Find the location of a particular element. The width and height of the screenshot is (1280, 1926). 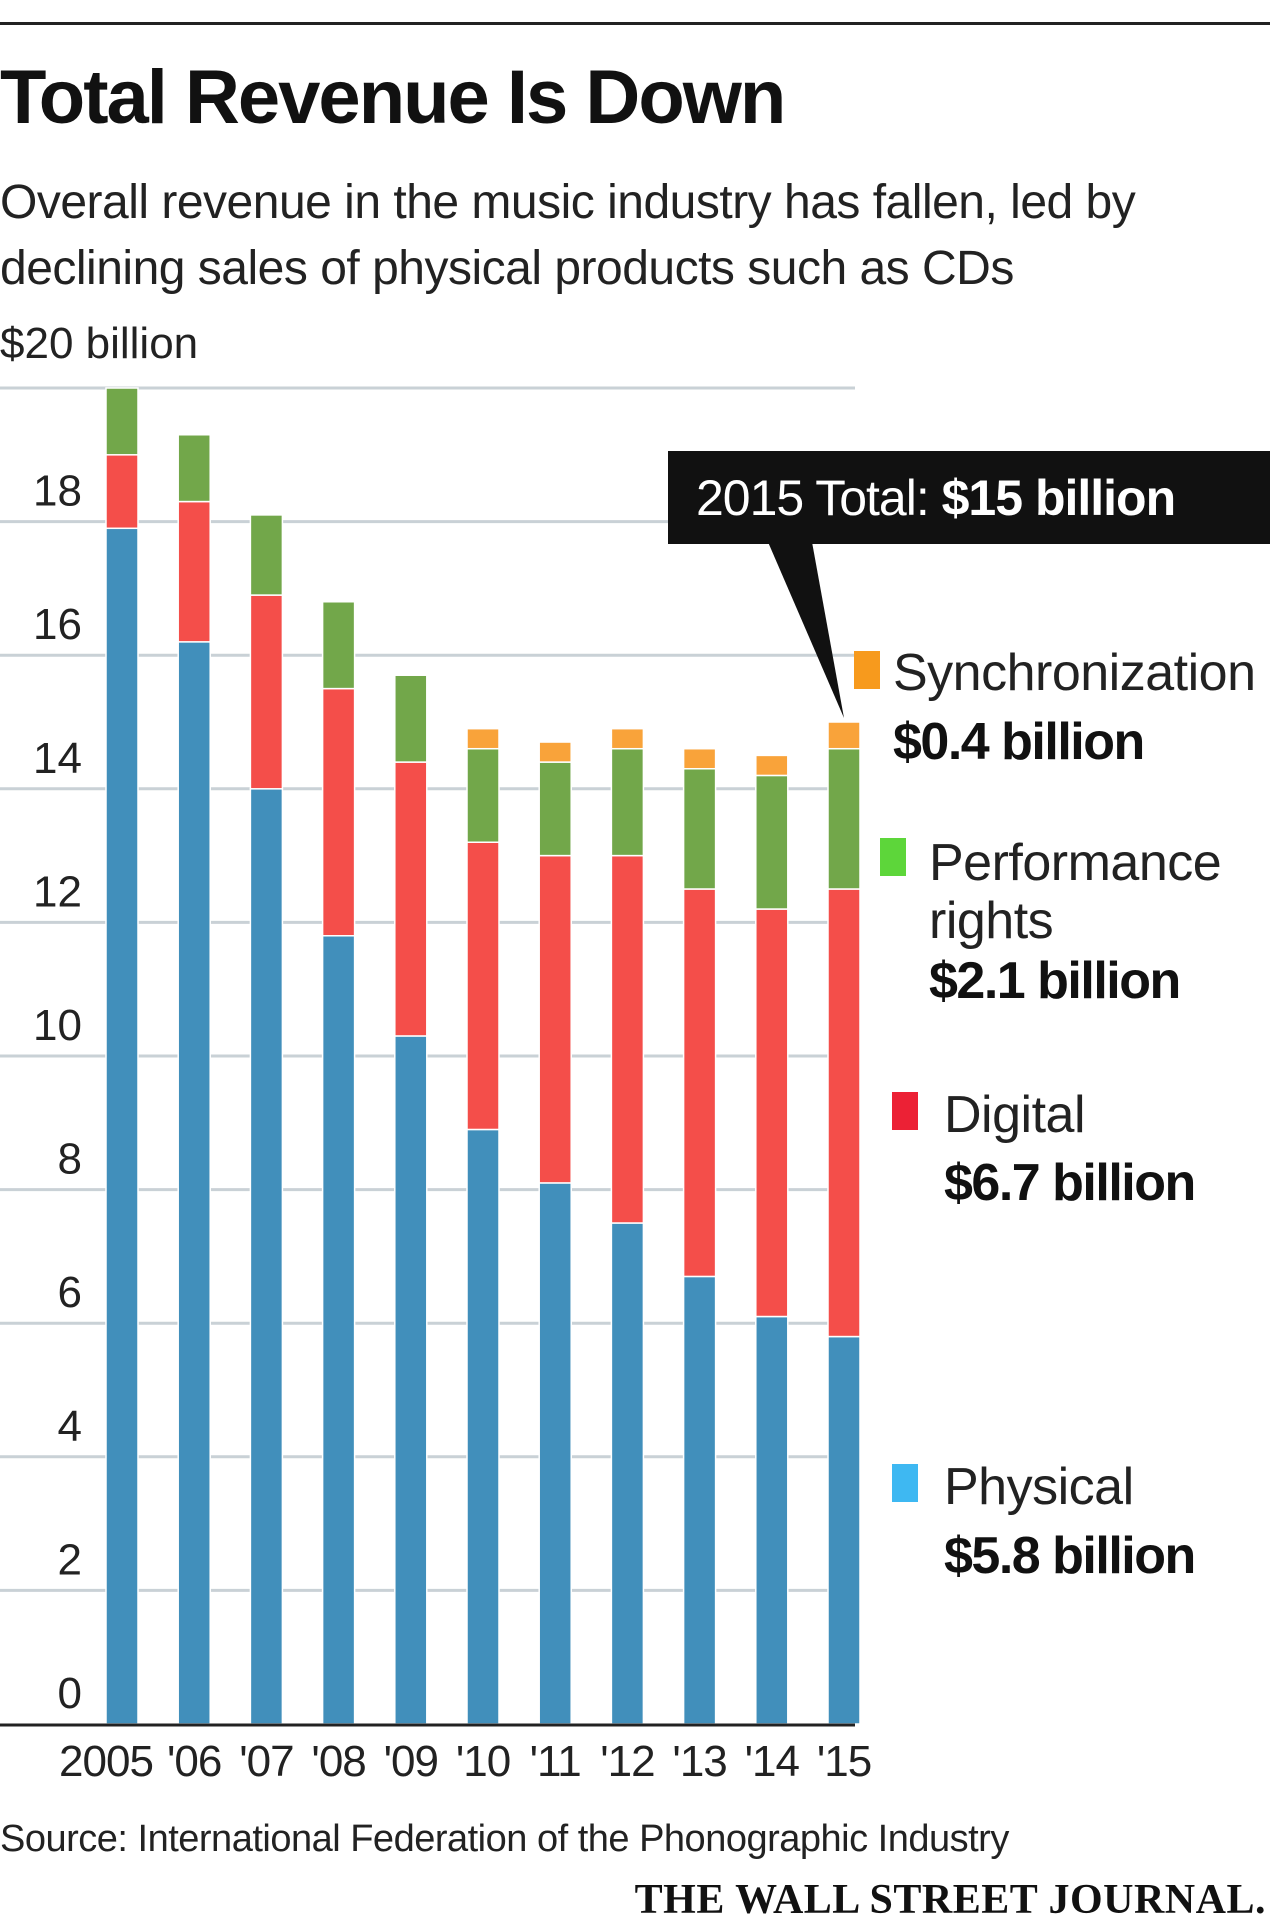

legend-label-synchronization: Synchronization is located at coordinates (1074, 673).